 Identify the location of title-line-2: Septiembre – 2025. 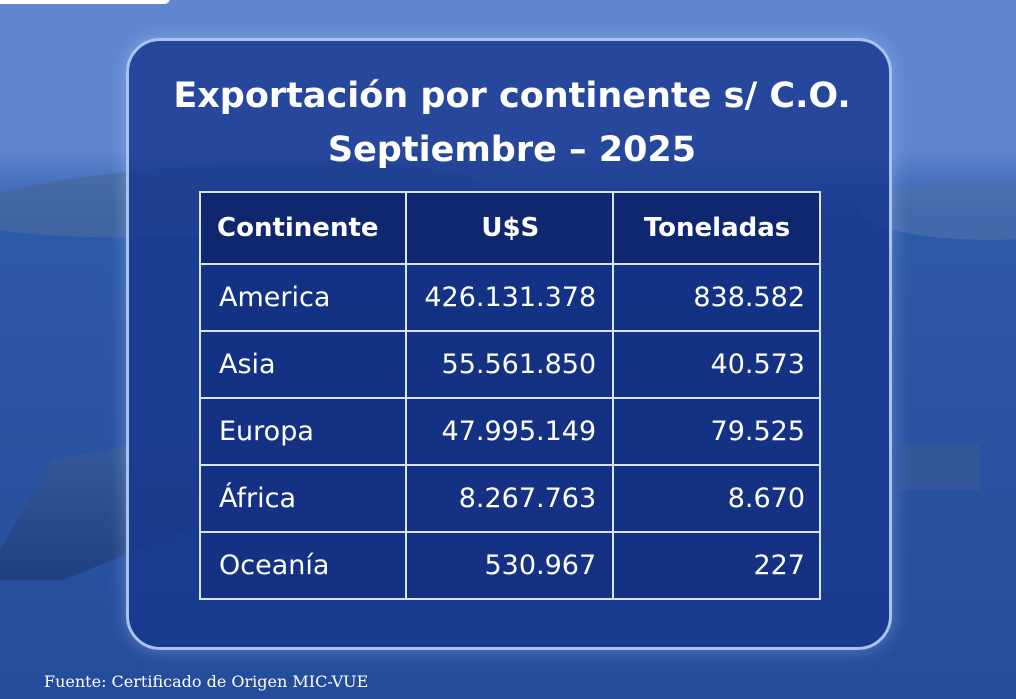
(512, 150).